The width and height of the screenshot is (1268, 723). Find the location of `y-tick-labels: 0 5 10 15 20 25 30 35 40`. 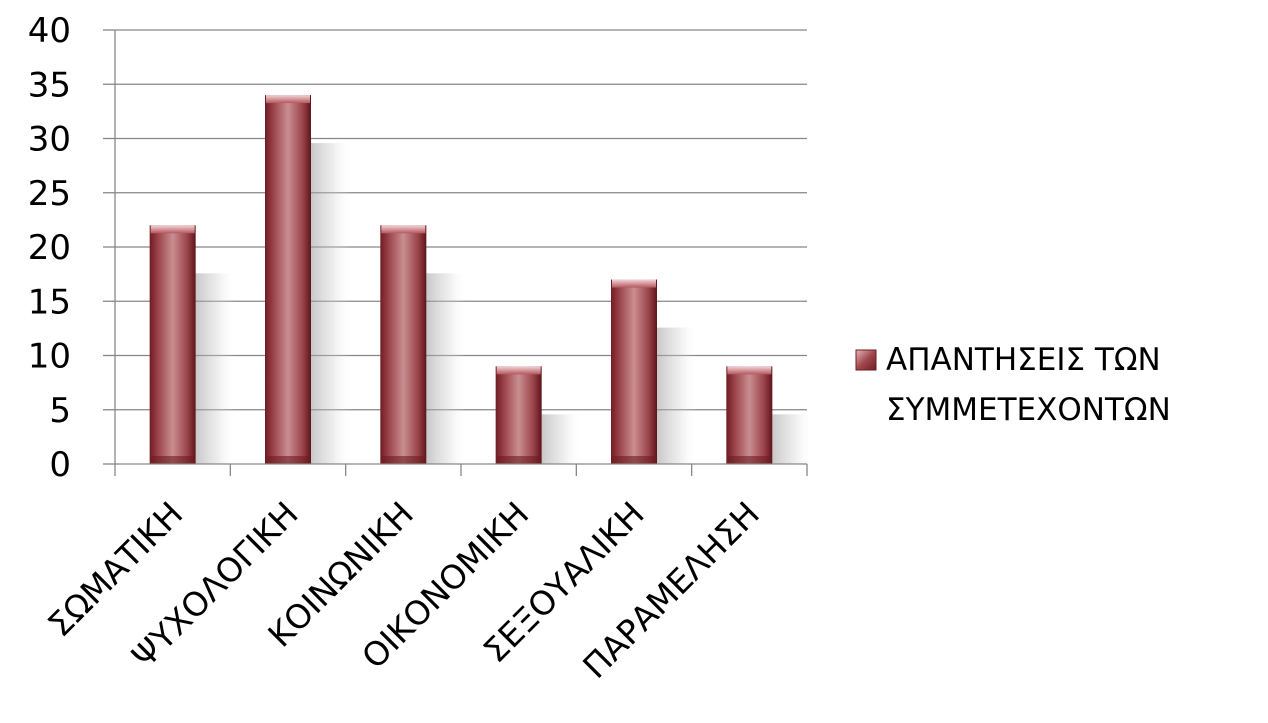

y-tick-labels: 0 5 10 15 20 25 30 35 40 is located at coordinates (49, 248).